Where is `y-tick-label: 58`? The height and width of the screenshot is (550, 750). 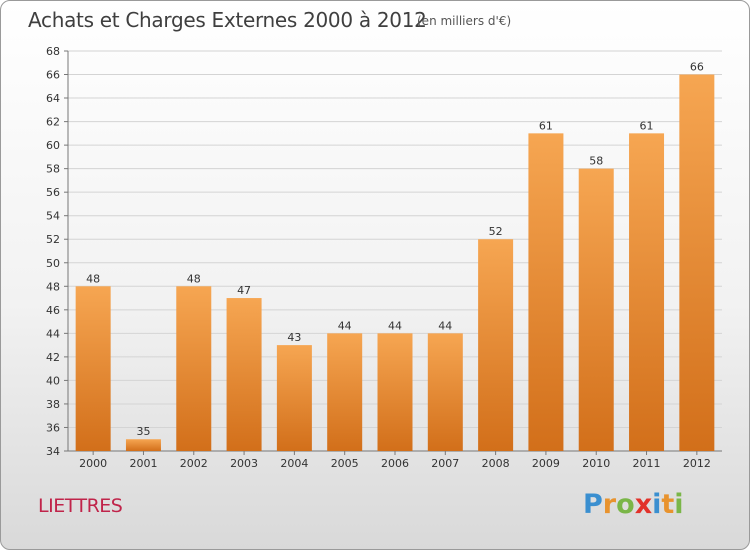 y-tick-label: 58 is located at coordinates (53, 169).